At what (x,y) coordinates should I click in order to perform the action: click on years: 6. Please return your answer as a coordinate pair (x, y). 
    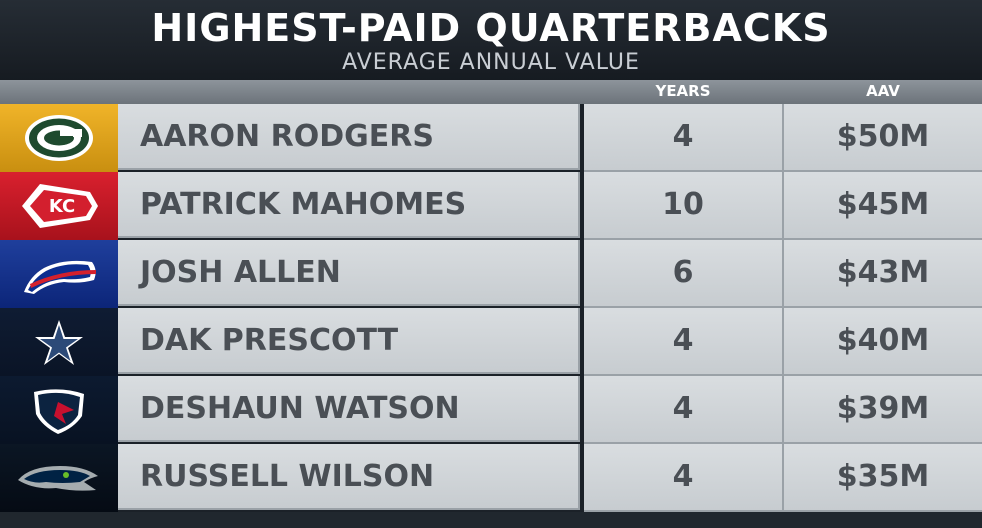
    Looking at the image, I should click on (684, 274).